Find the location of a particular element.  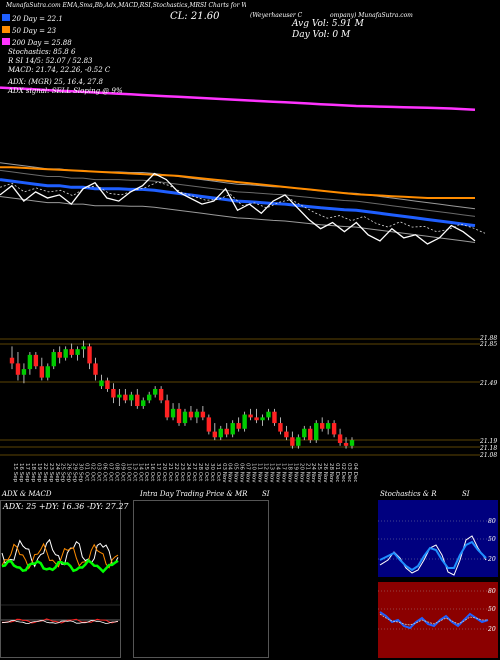

company-line-1: (Weyerhaeuser C is located at coordinates (276, 15).